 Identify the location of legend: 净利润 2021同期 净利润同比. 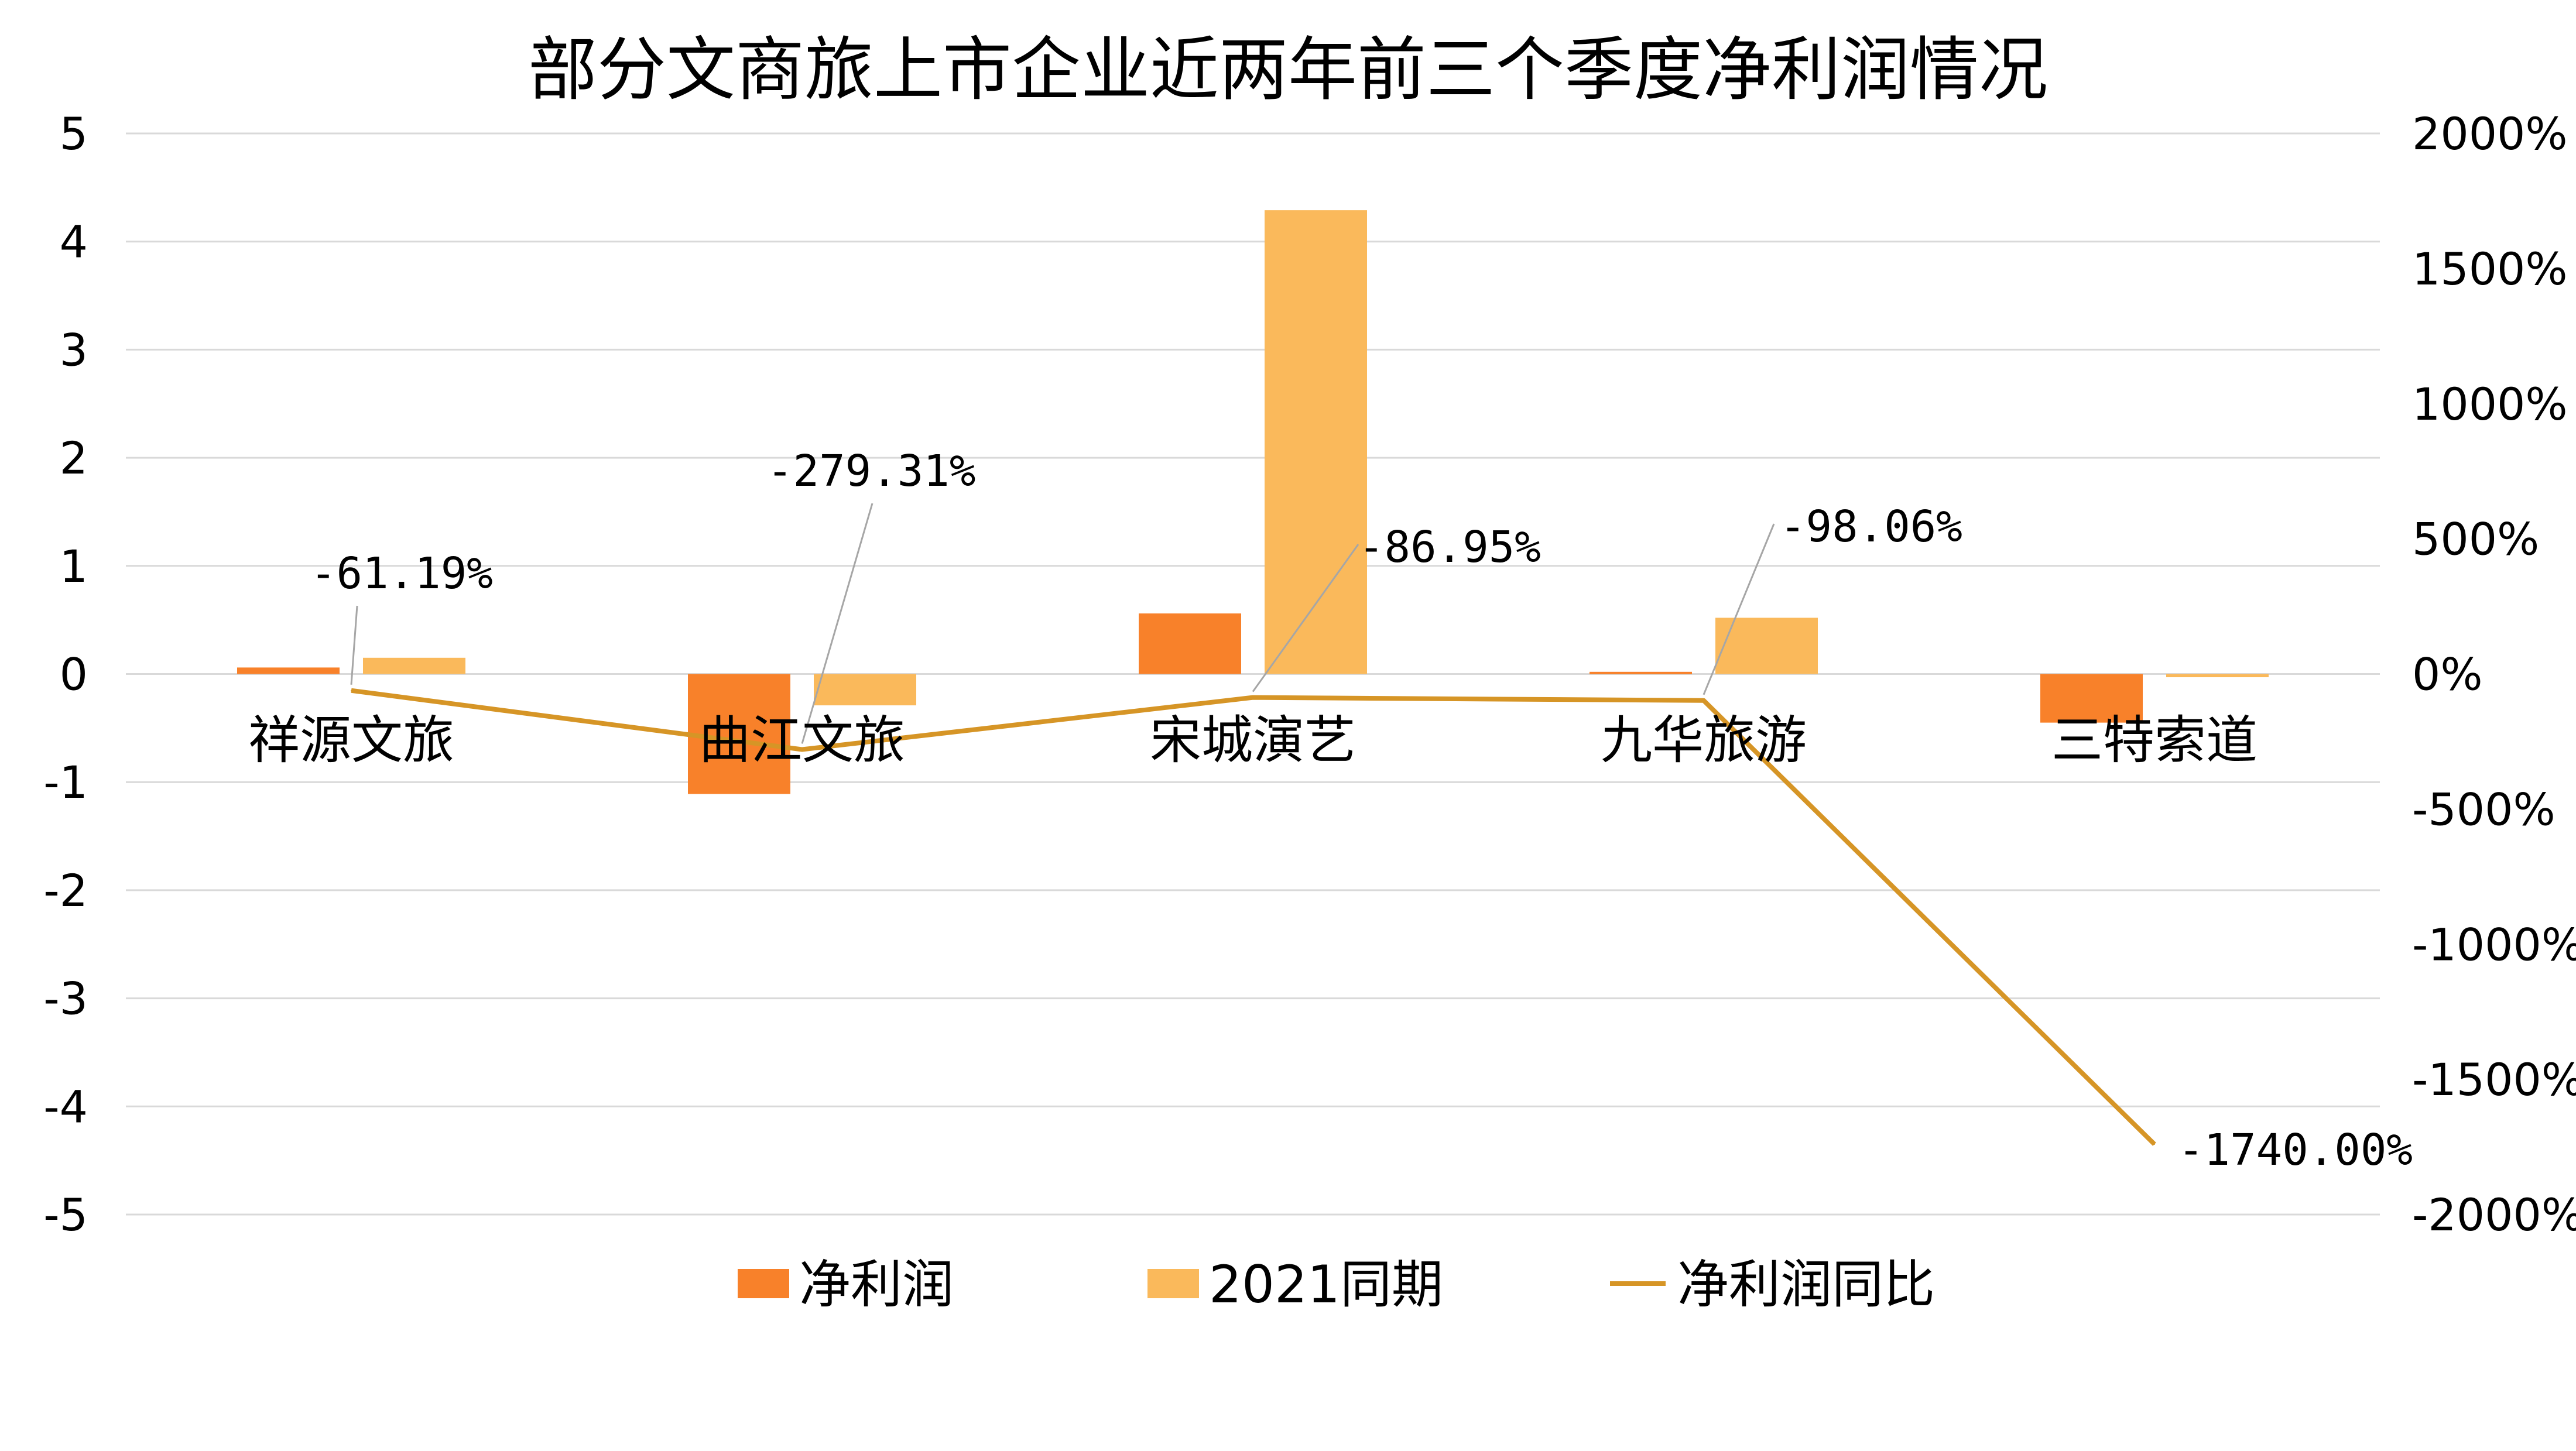
(1336, 1284).